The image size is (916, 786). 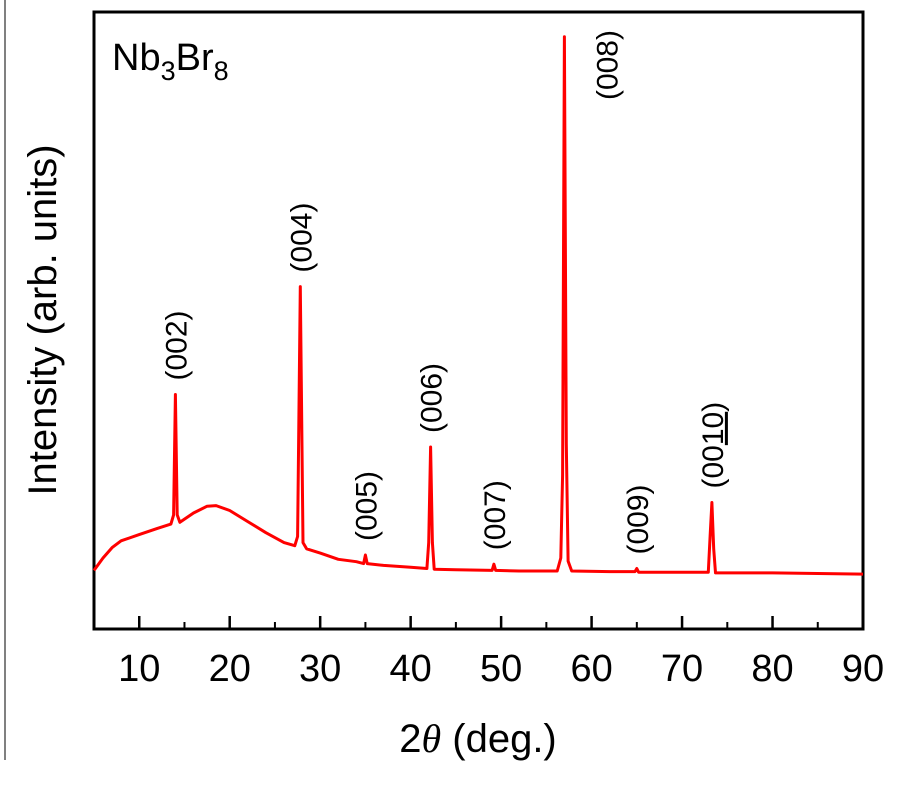 I want to click on sample-label: Nb3Br8, so click(x=170, y=61).